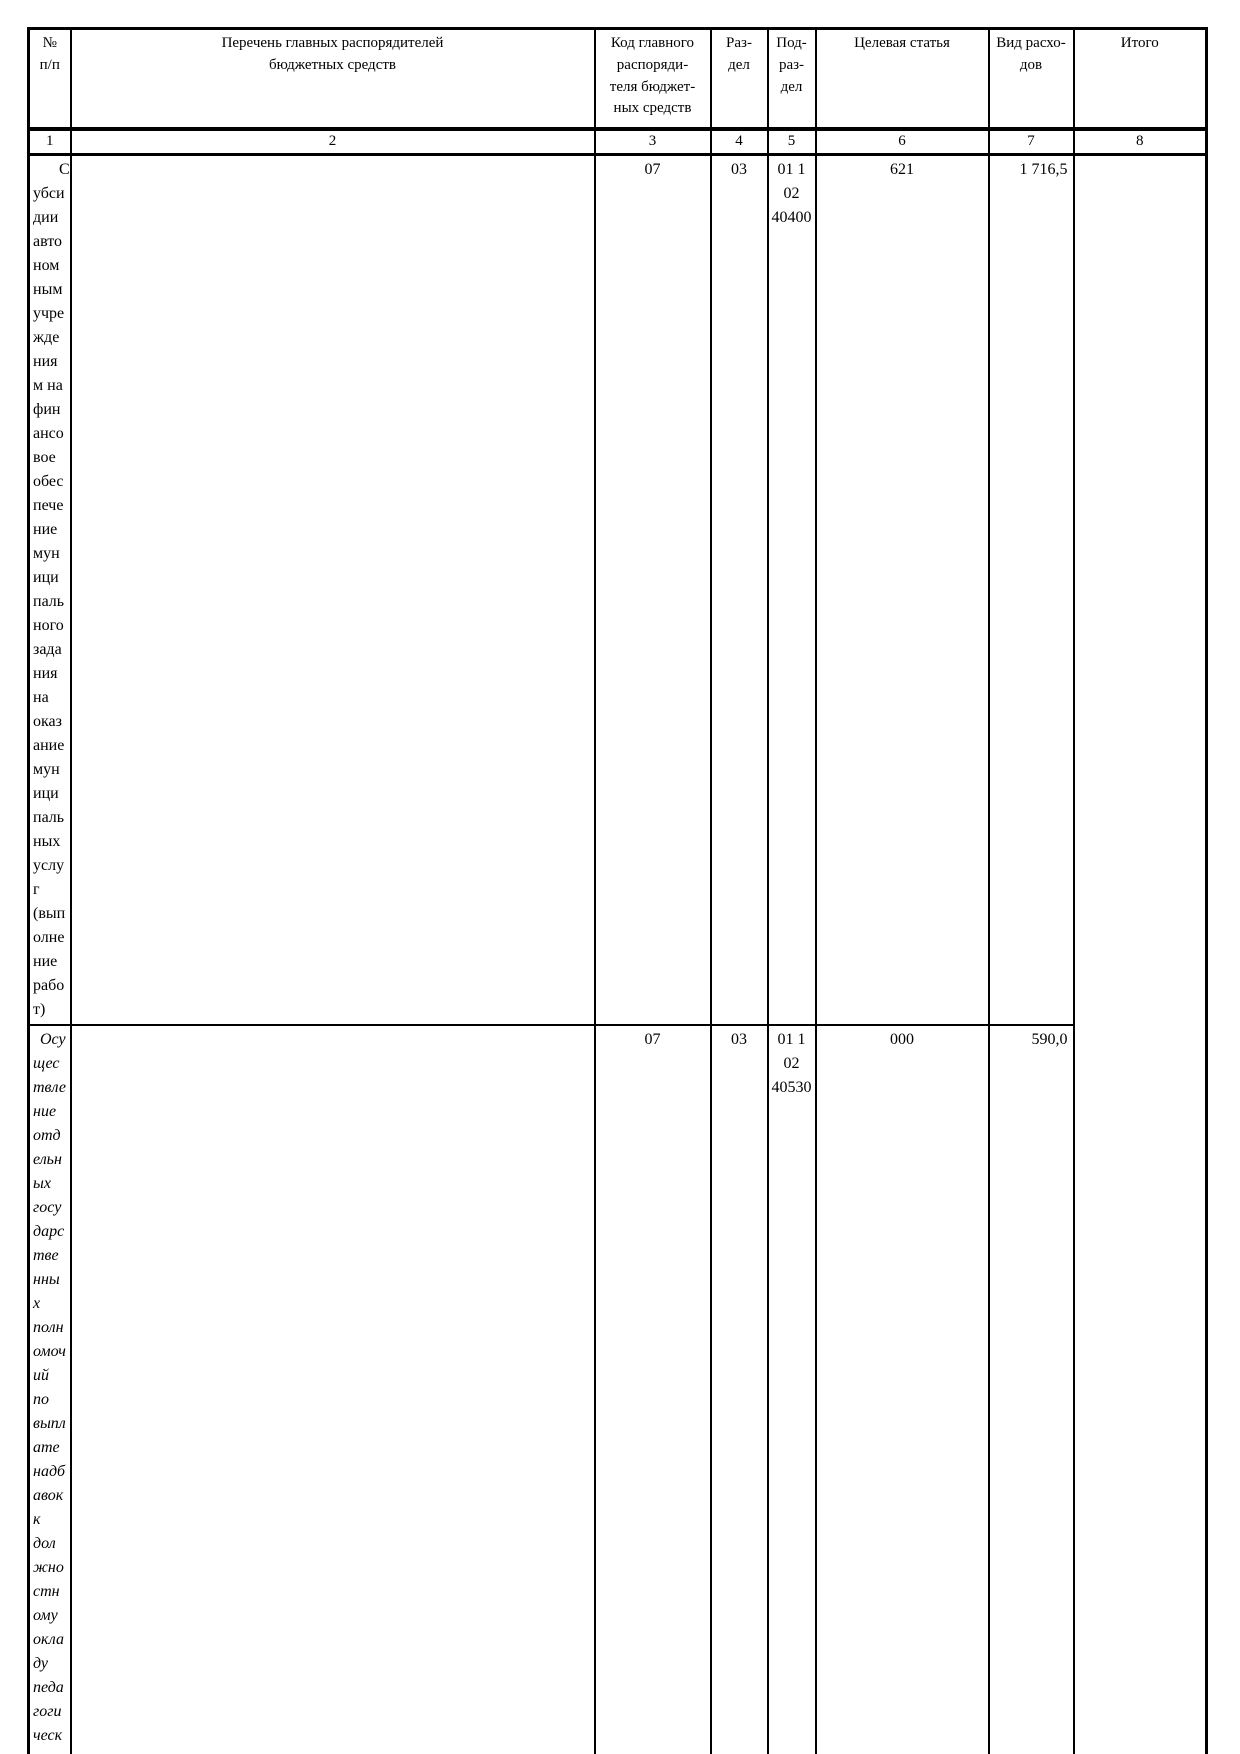 This screenshot has height=1754, width=1240. I want to click on column-number: 8, so click(1140, 141).